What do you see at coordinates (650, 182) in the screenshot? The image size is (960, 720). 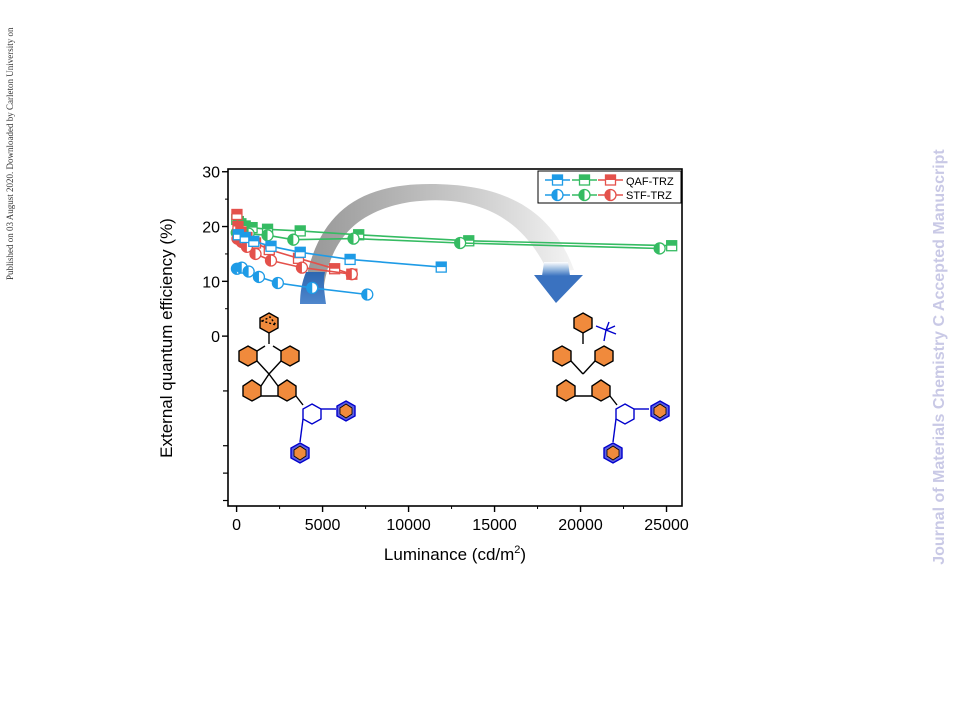 I see `legend-label-qaf: QAF-TRZ` at bounding box center [650, 182].